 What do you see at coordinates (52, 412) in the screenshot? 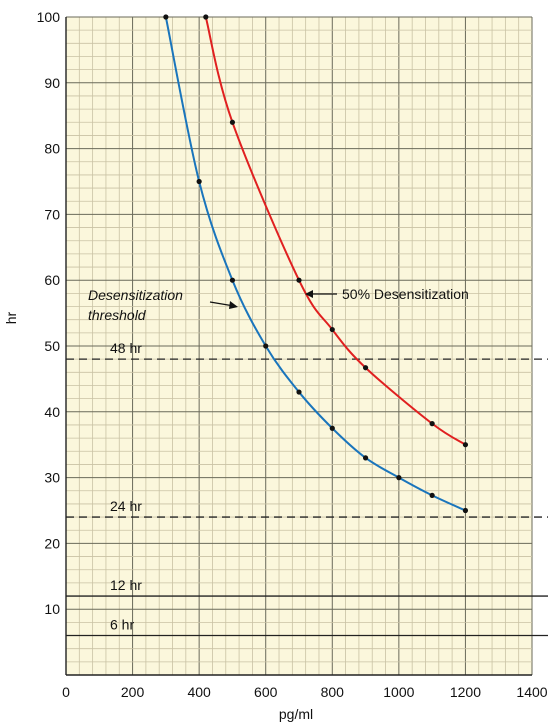
I see `y-tick-label: 40` at bounding box center [52, 412].